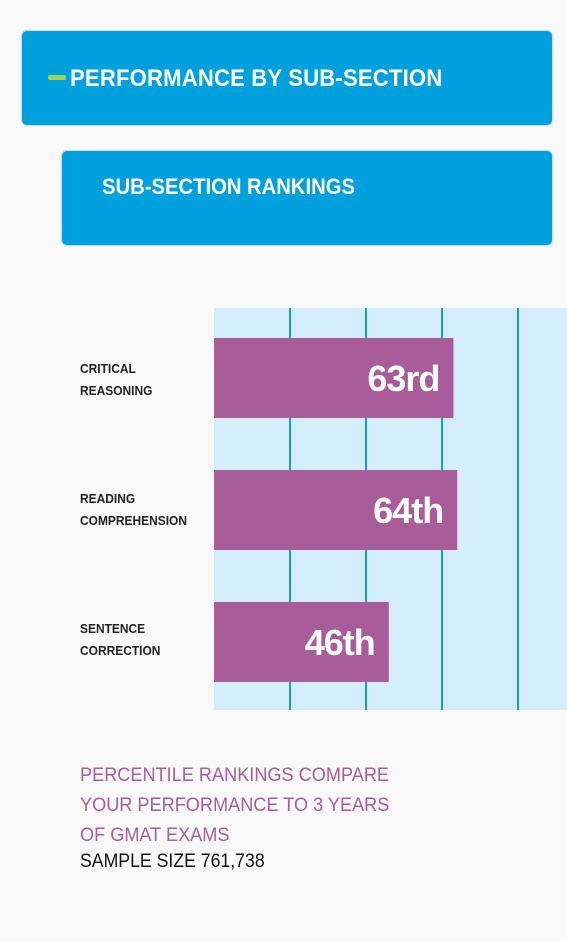  What do you see at coordinates (235, 775) in the screenshot?
I see `footnote-line: PERCENTILE RANKINGS COMPARE` at bounding box center [235, 775].